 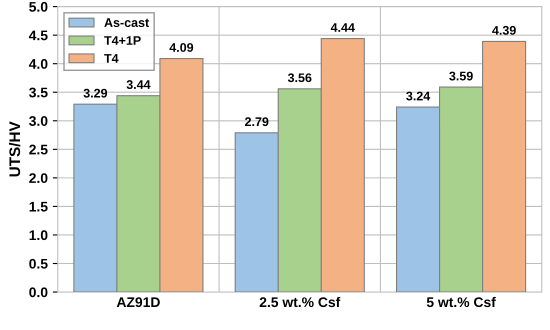 I want to click on text: 2.0, so click(x=38, y=178).